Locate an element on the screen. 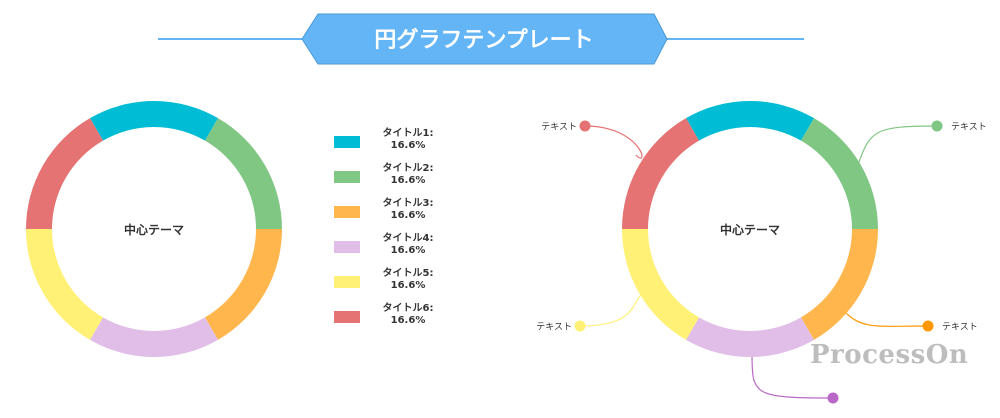  header-banner is located at coordinates (484, 39).